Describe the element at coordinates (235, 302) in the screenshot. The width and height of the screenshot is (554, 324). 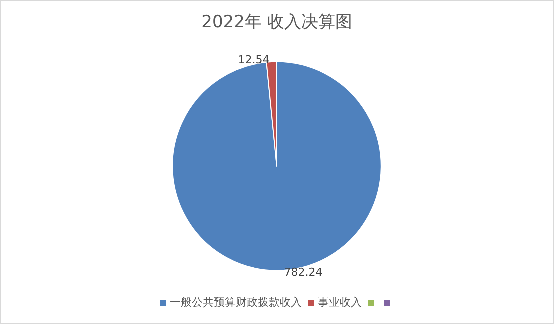
I see `legend-label: 一般公共预算财政拨款收入` at that location.